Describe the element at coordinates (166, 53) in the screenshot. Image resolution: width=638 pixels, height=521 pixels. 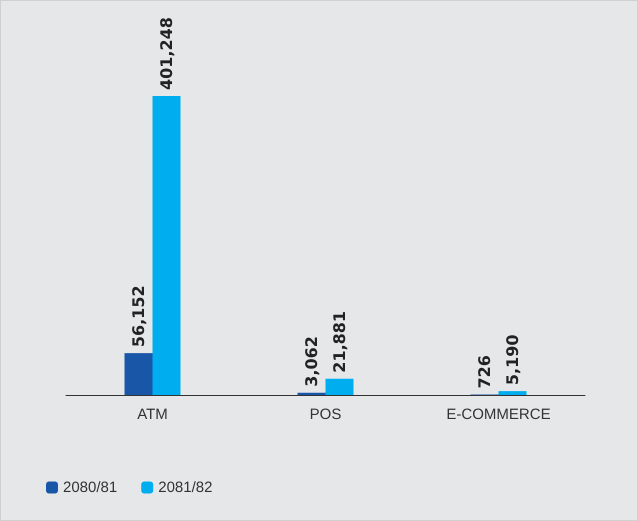
I see `data-label: 401,248` at that location.